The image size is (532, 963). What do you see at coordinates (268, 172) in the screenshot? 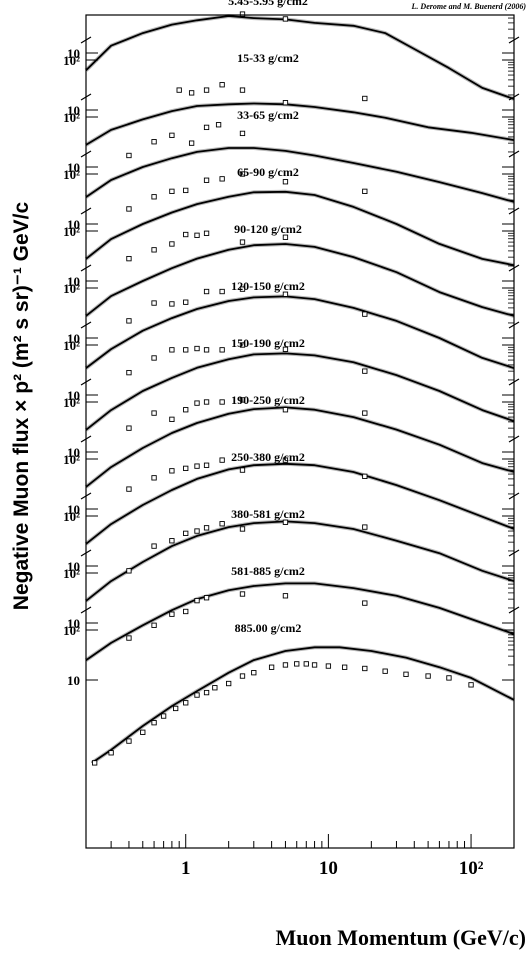
I see `panel-label: 65-90 g/cm2` at bounding box center [268, 172].